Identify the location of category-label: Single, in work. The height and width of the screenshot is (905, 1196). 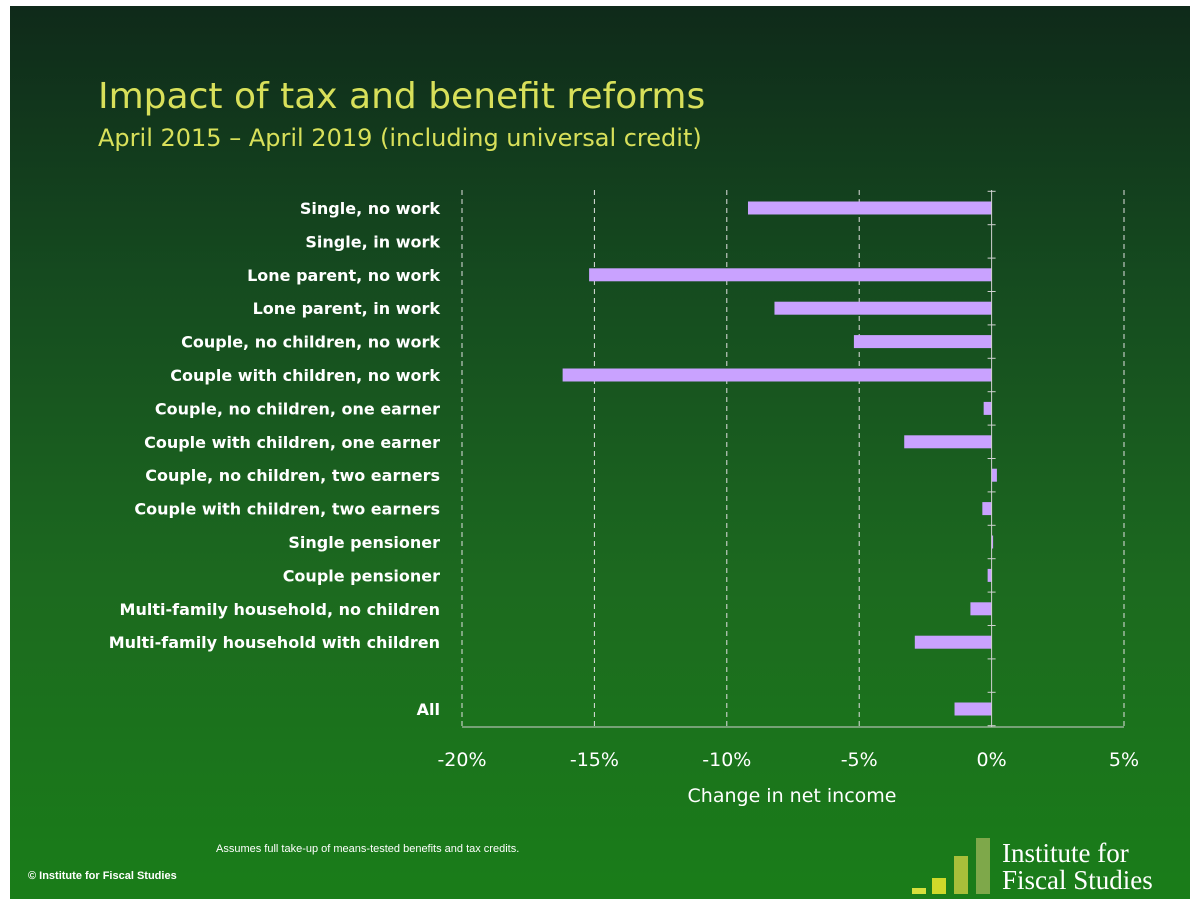
(372, 241).